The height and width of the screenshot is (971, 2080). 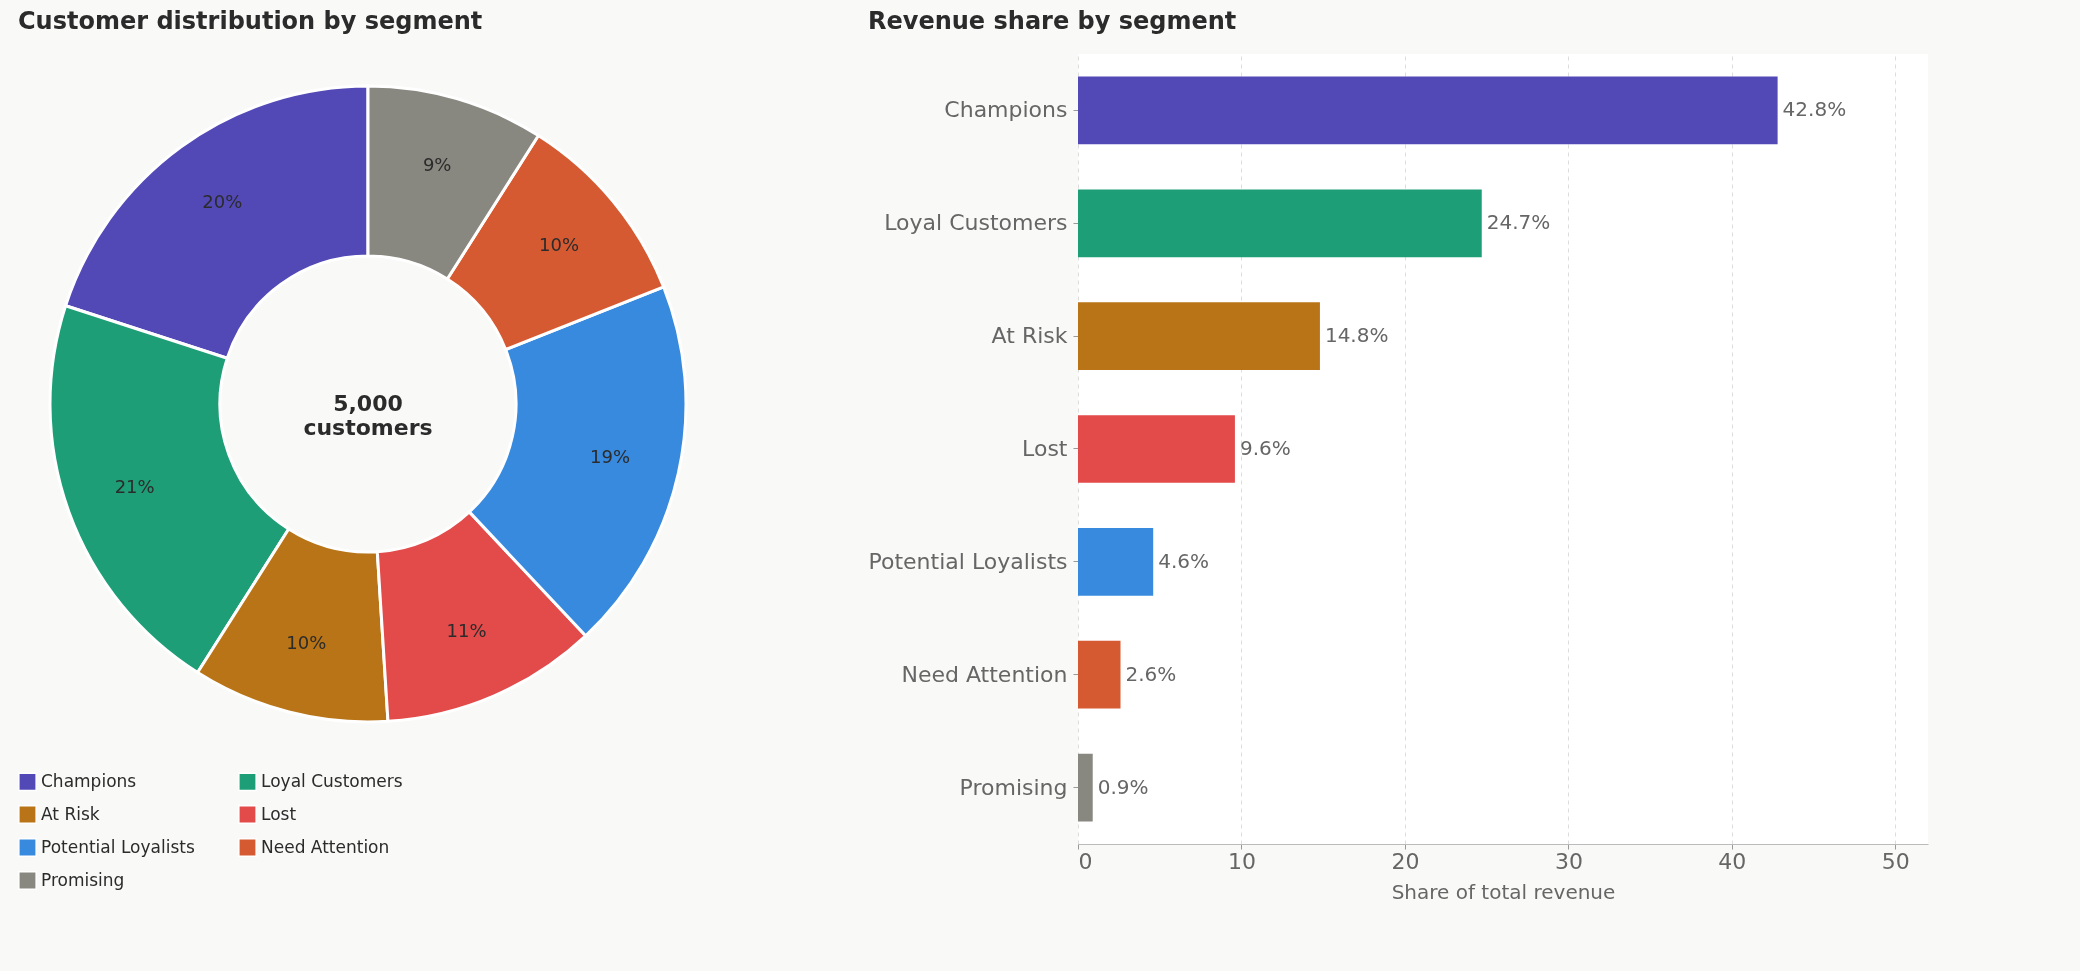 I want to click on data-label: 11%, so click(x=466, y=630).